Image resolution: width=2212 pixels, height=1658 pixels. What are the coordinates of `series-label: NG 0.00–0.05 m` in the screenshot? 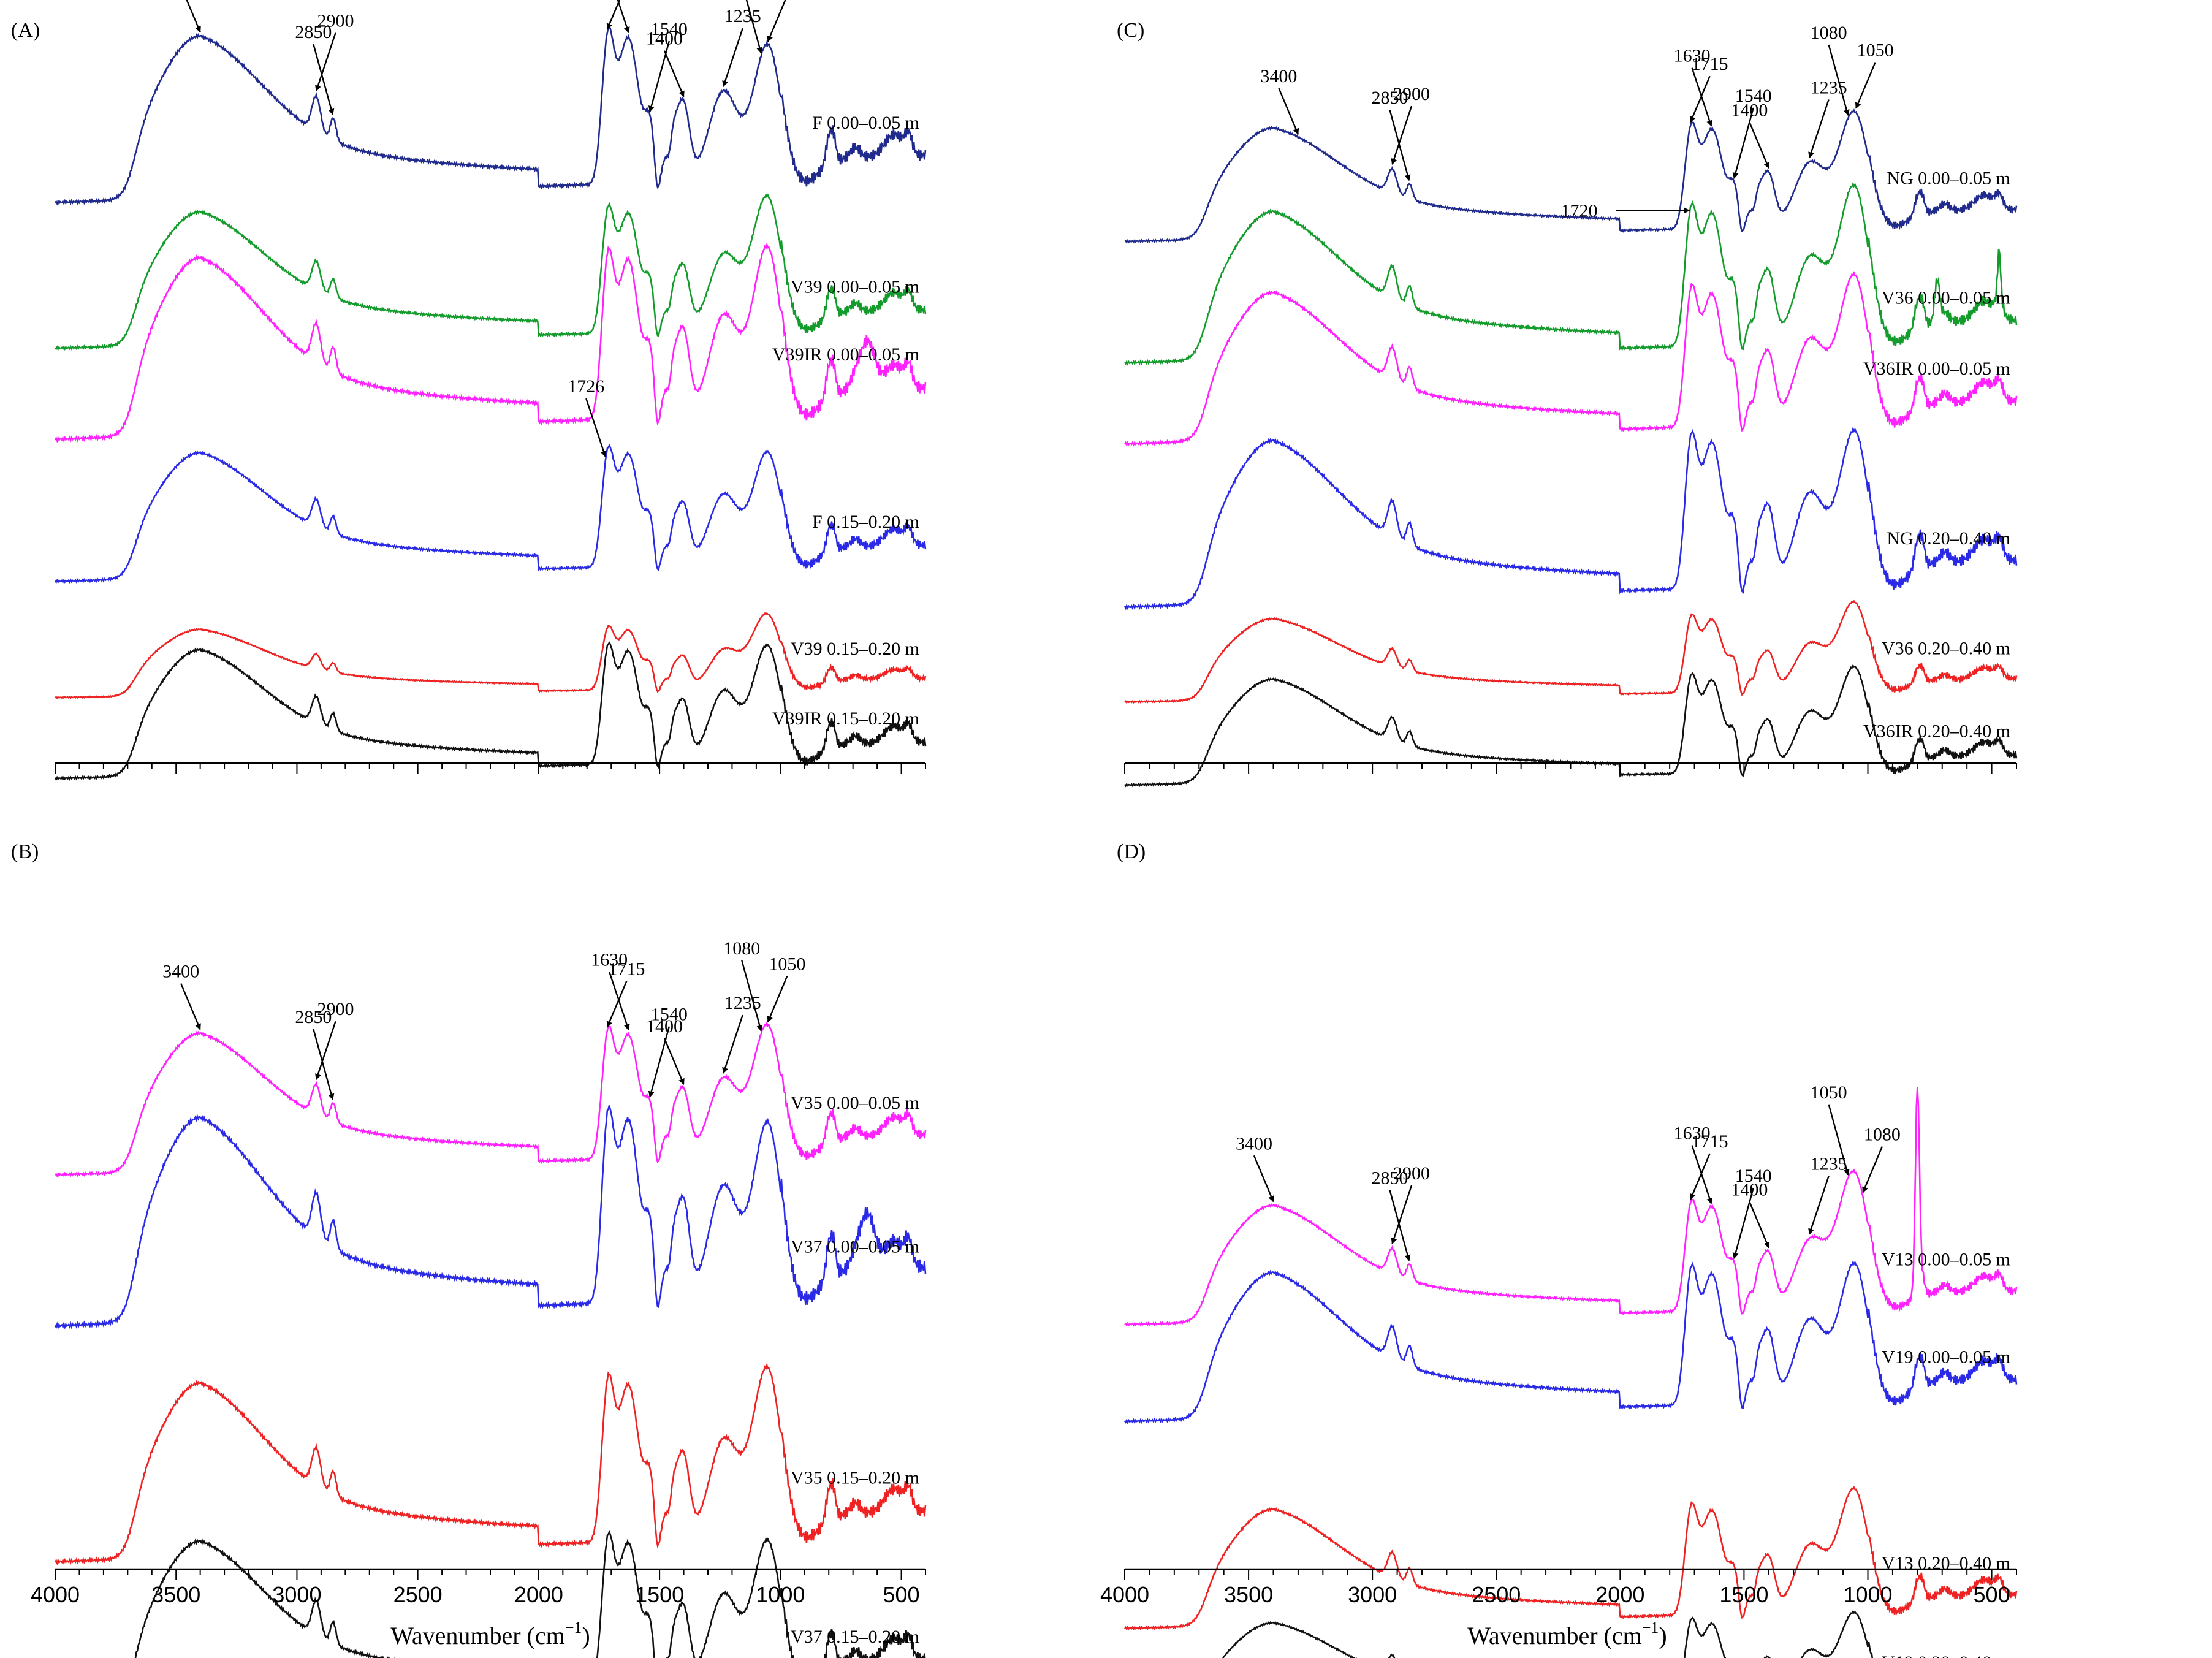 It's located at (1948, 179).